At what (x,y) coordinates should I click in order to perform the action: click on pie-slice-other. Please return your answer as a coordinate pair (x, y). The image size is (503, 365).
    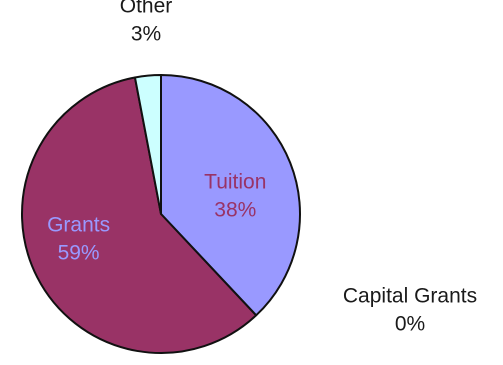
    Looking at the image, I should click on (147, 144).